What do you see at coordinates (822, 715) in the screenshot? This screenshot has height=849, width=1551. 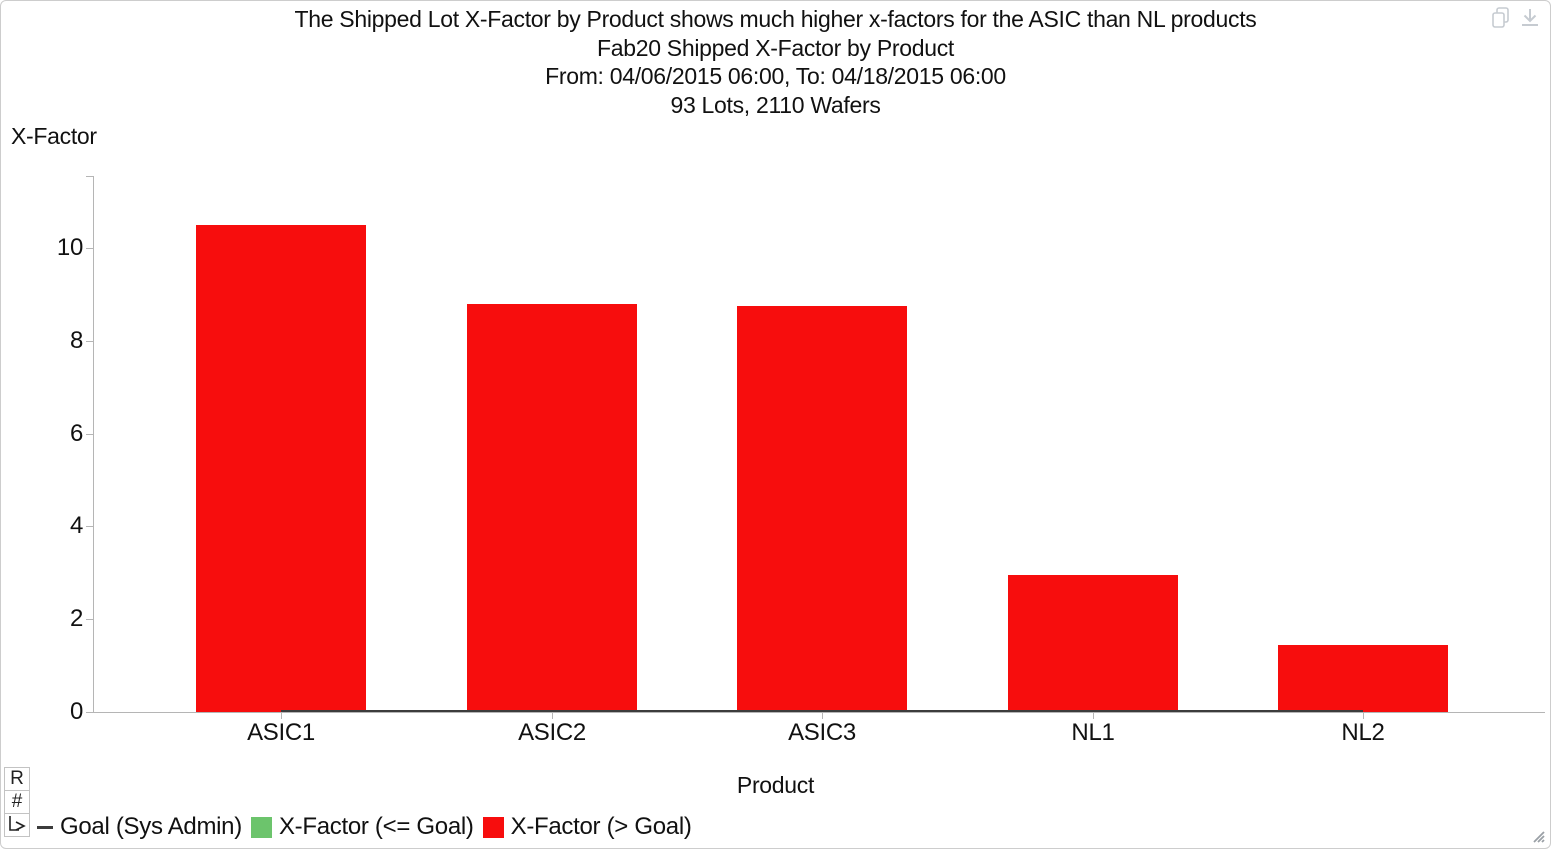 I see `x-tick-asic3` at bounding box center [822, 715].